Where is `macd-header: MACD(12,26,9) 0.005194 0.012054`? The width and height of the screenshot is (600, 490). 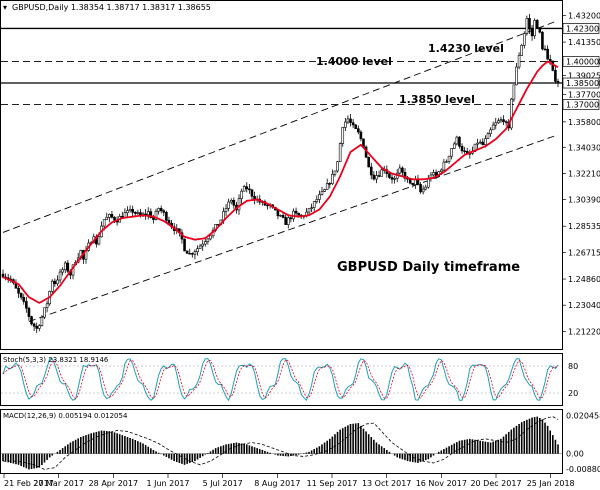
macd-header: MACD(12,26,9) 0.005194 0.012054 is located at coordinates (65, 416).